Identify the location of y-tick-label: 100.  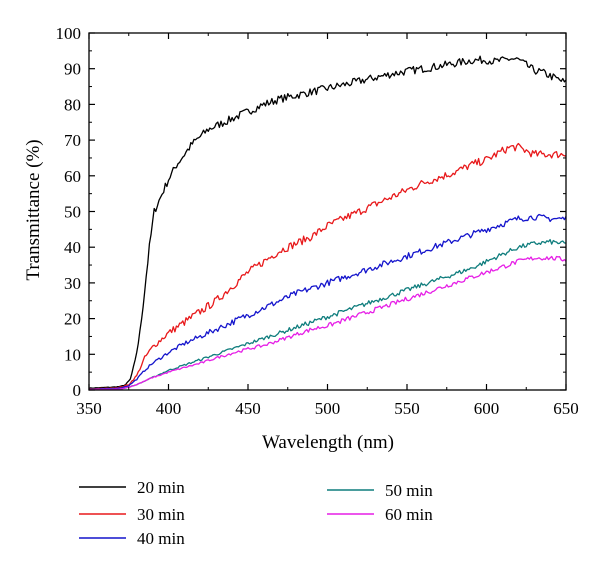
(69, 33).